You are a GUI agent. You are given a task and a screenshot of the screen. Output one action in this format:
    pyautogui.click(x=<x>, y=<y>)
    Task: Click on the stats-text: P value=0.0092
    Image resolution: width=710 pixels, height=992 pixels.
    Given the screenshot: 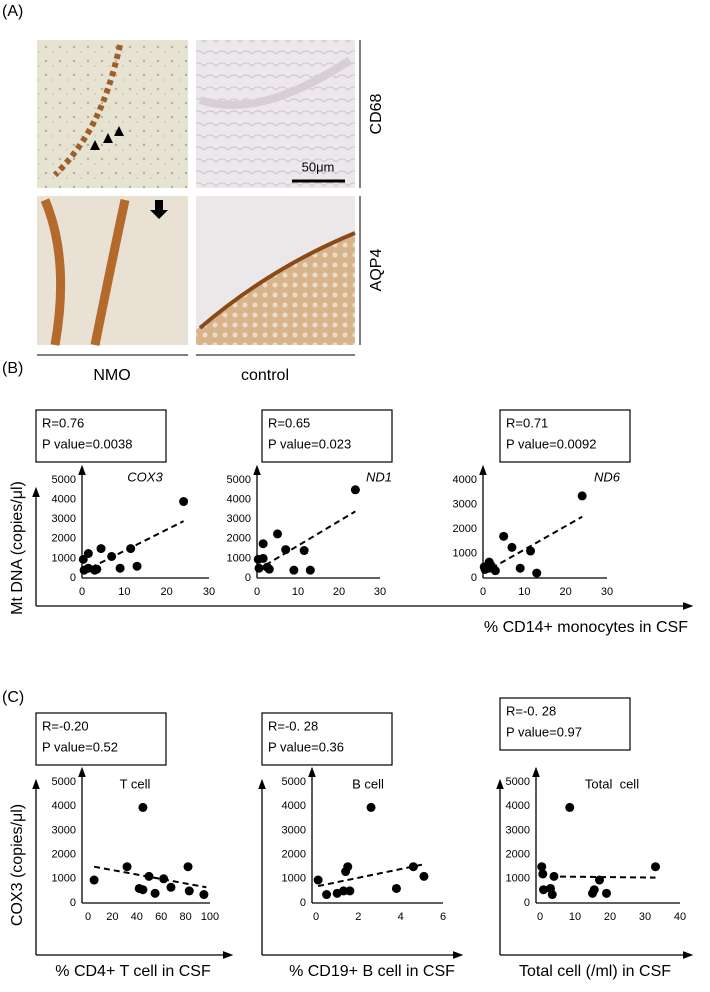 What is the action you would take?
    pyautogui.click(x=551, y=443)
    